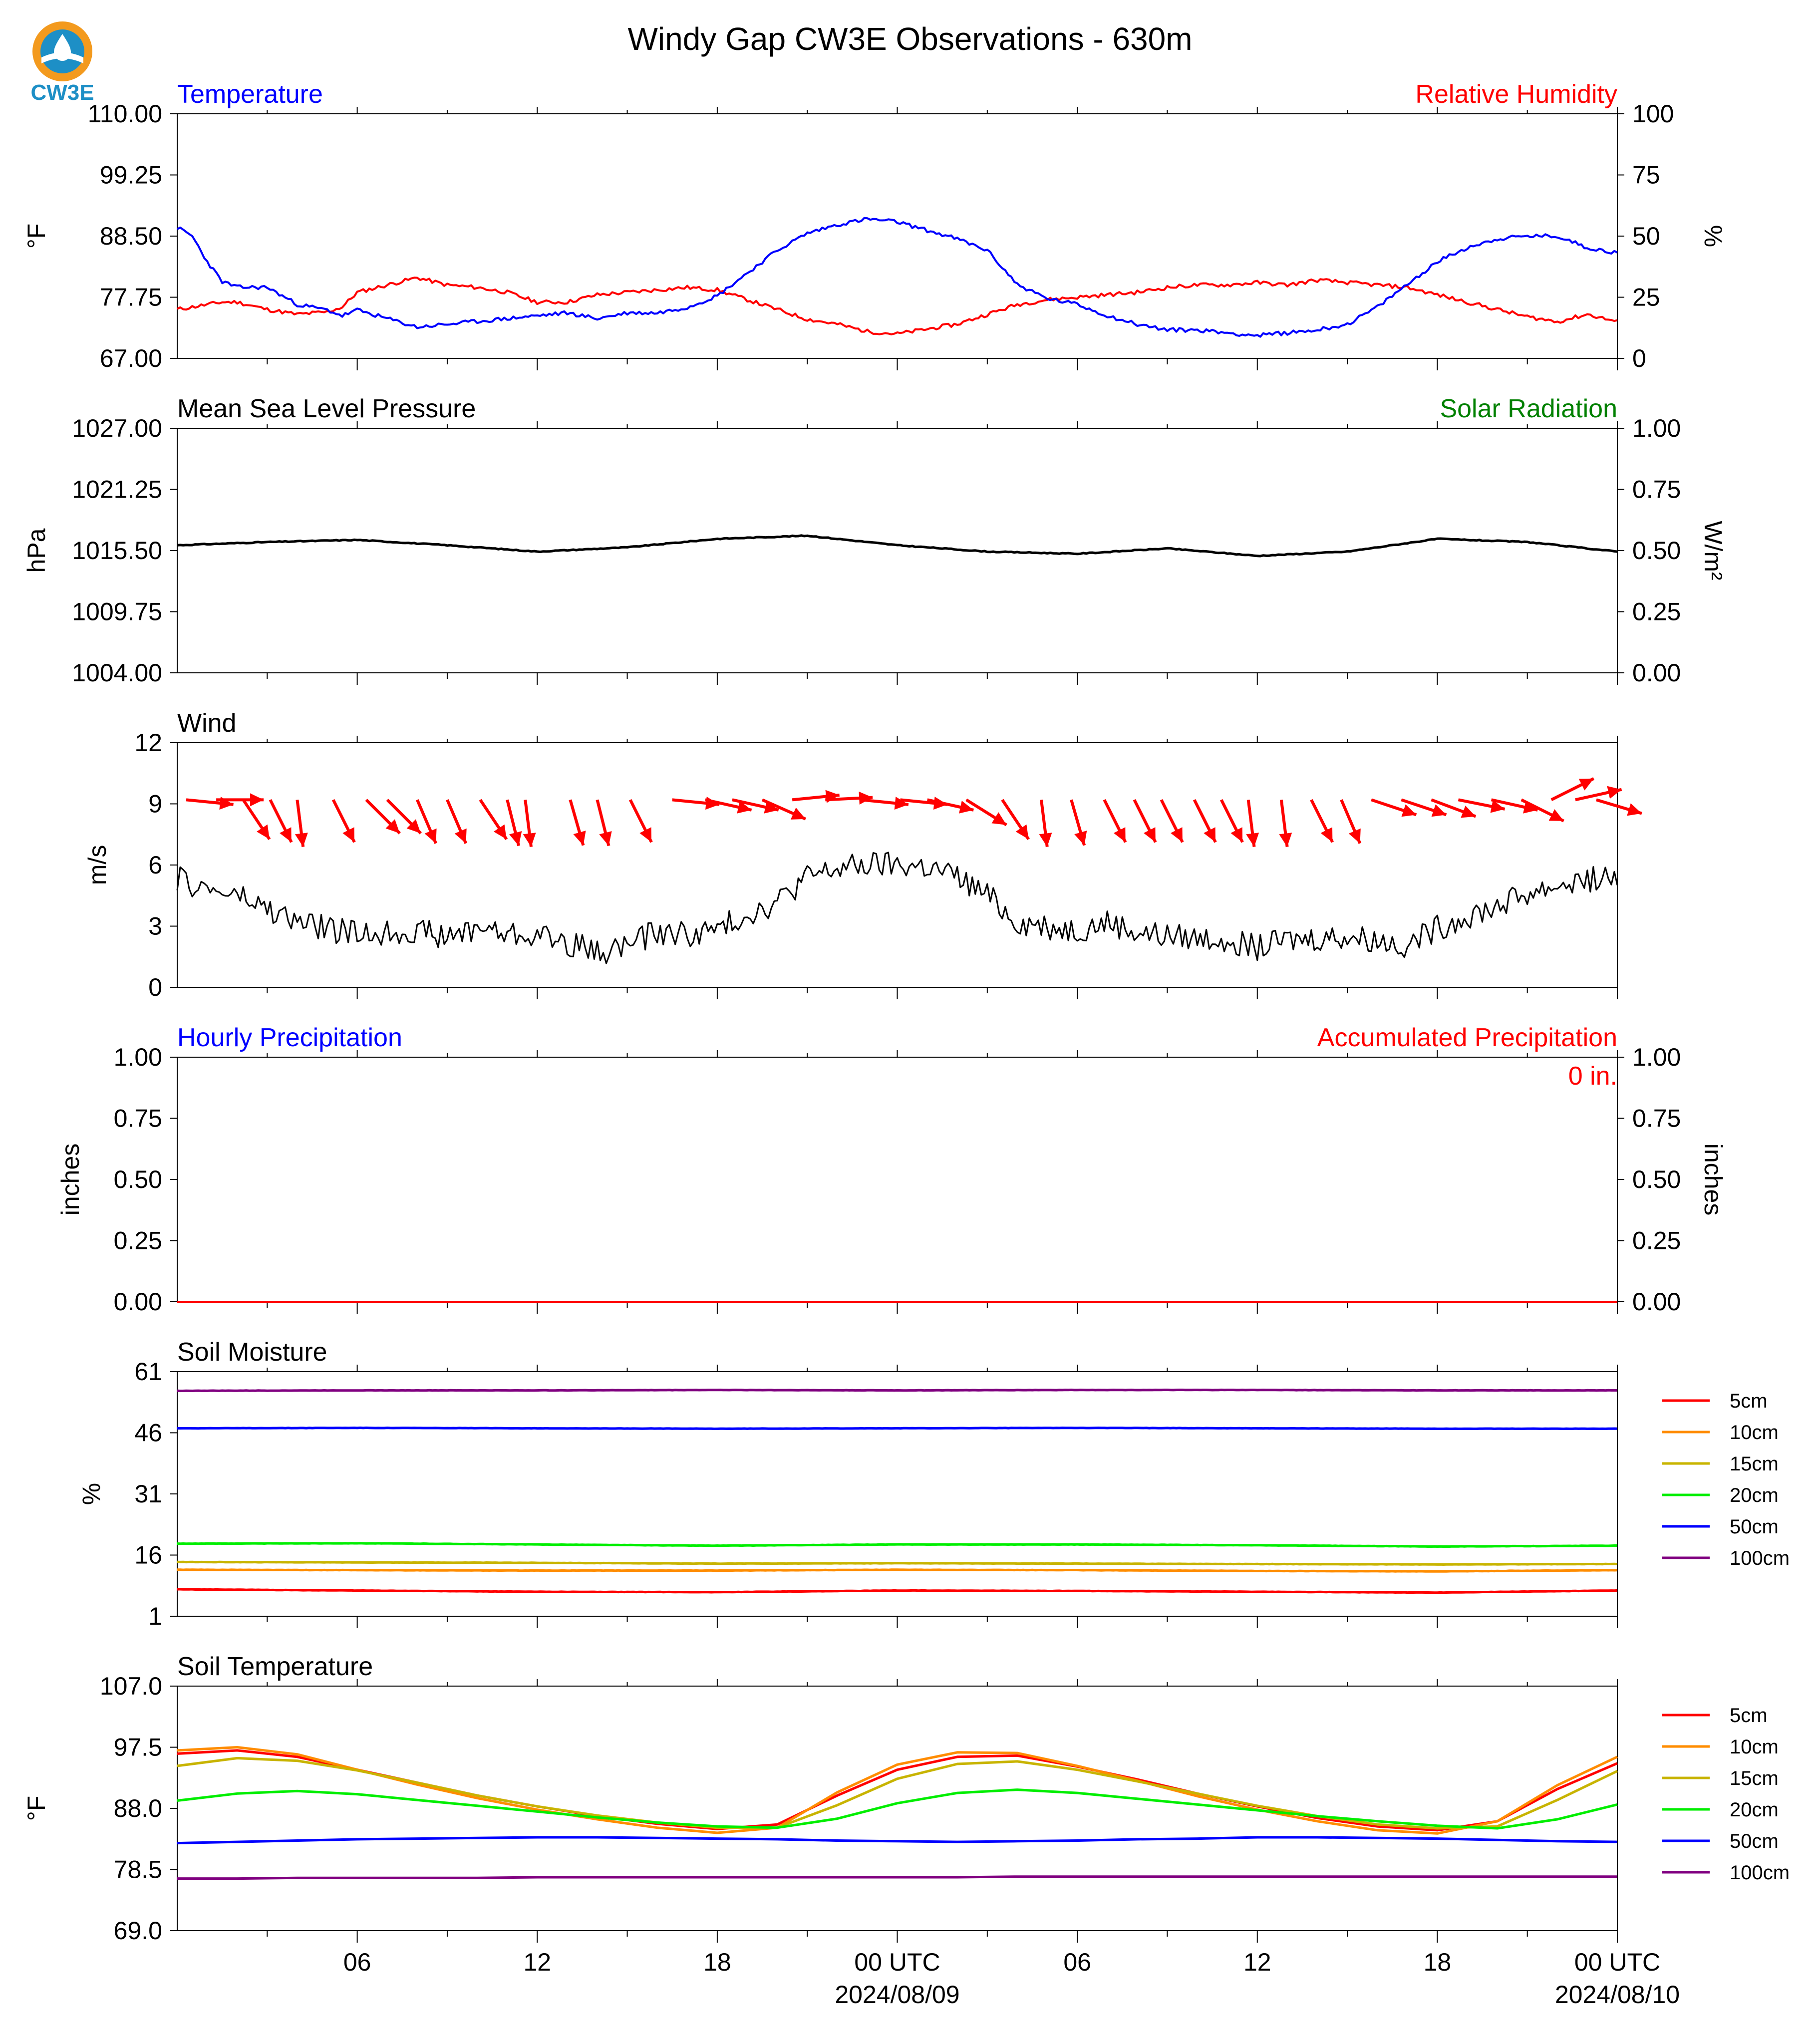  I want to click on panel-title-right: Relative Humidity, so click(1516, 94).